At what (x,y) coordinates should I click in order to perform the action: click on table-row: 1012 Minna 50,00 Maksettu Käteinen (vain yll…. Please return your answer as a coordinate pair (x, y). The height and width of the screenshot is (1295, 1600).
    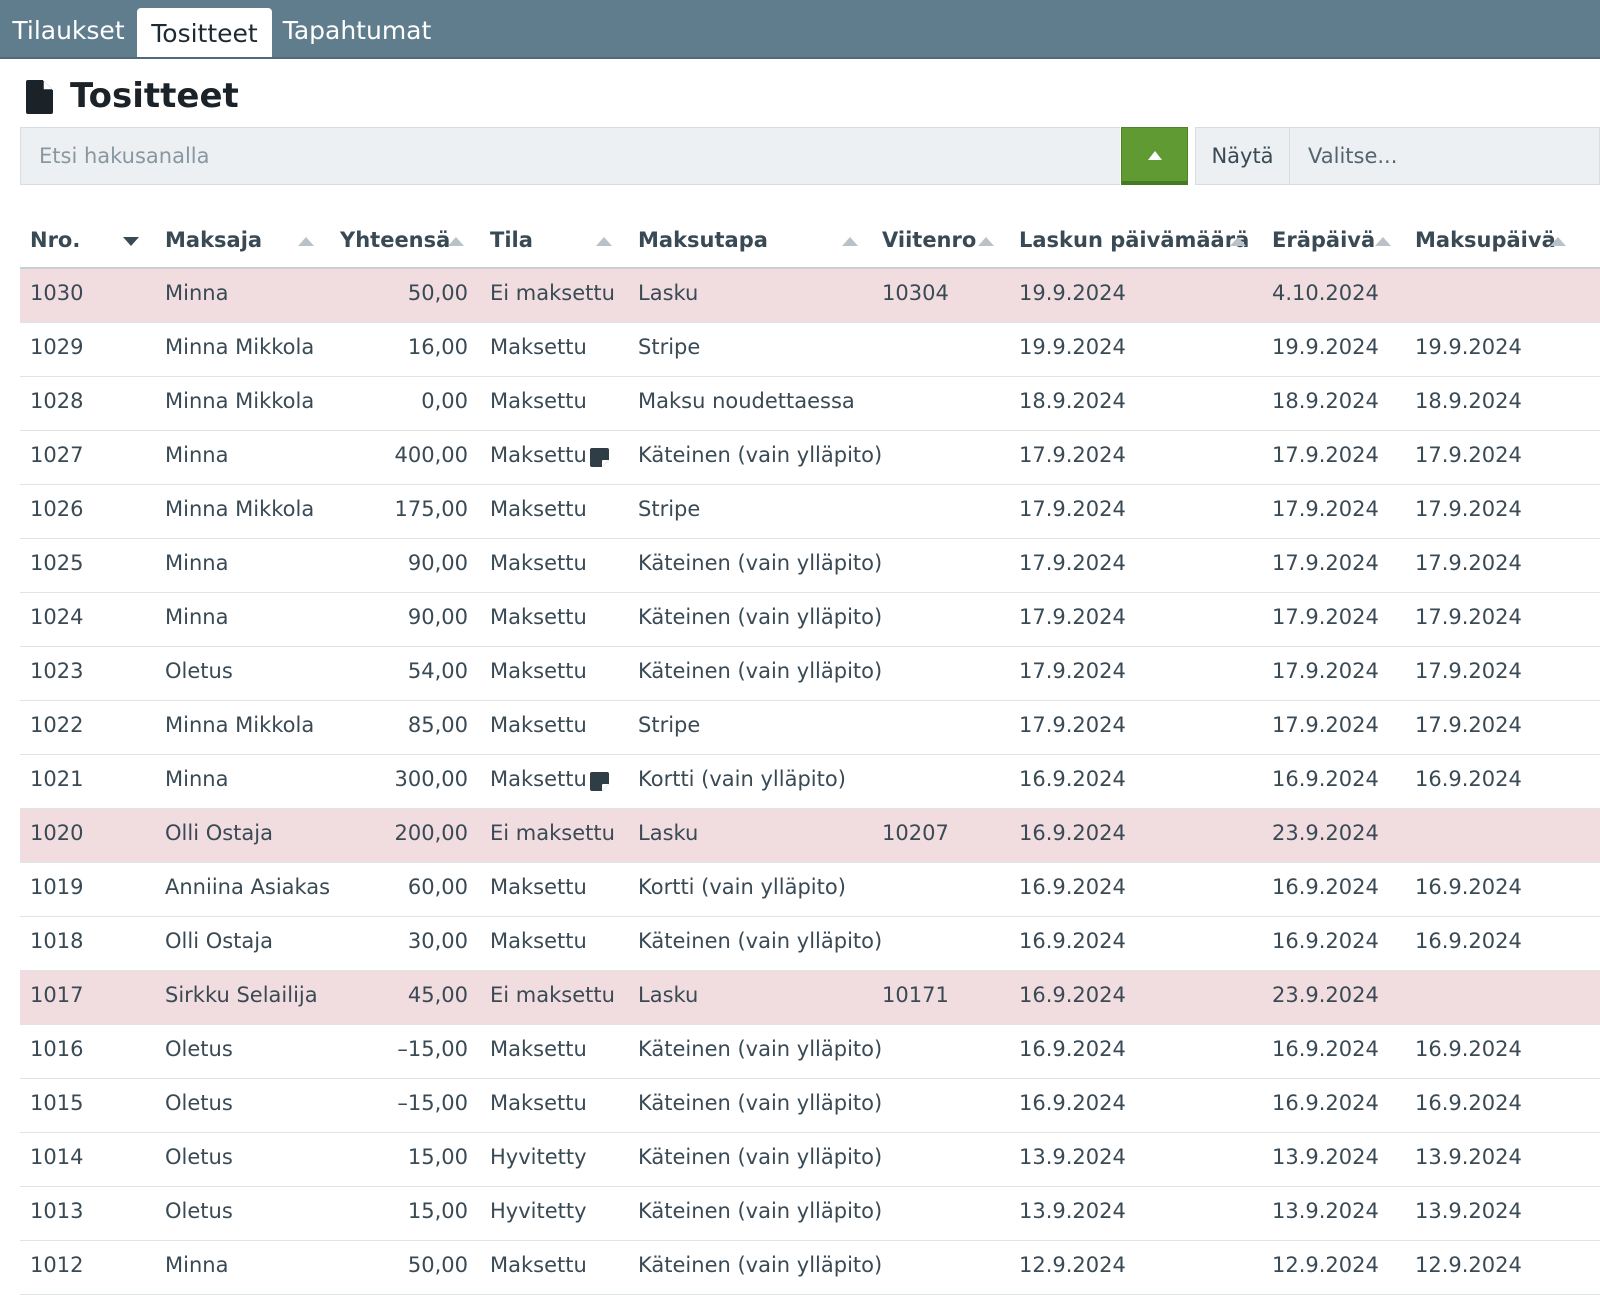
    Looking at the image, I should click on (810, 1268).